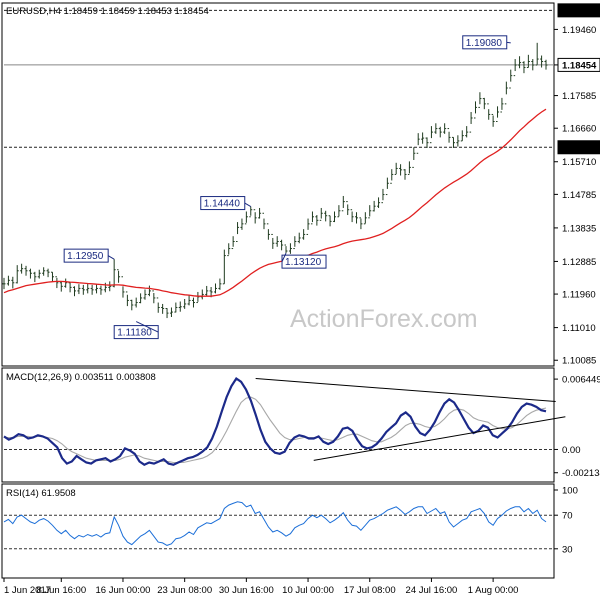  Describe the element at coordinates (275, 421) in the screenshot. I see `macd-main-line` at that location.